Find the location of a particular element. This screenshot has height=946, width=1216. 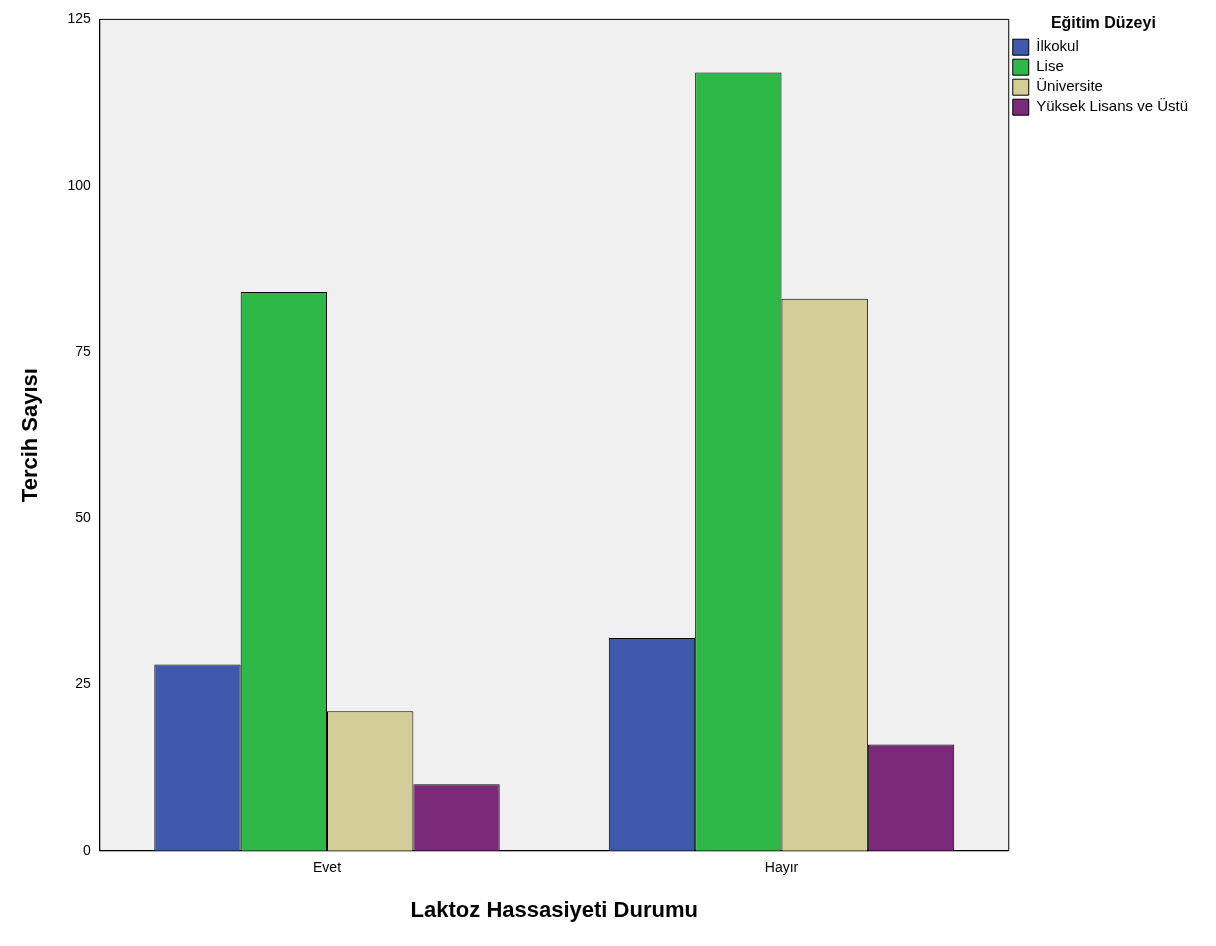

y-tick-label: 75 is located at coordinates (83, 350).